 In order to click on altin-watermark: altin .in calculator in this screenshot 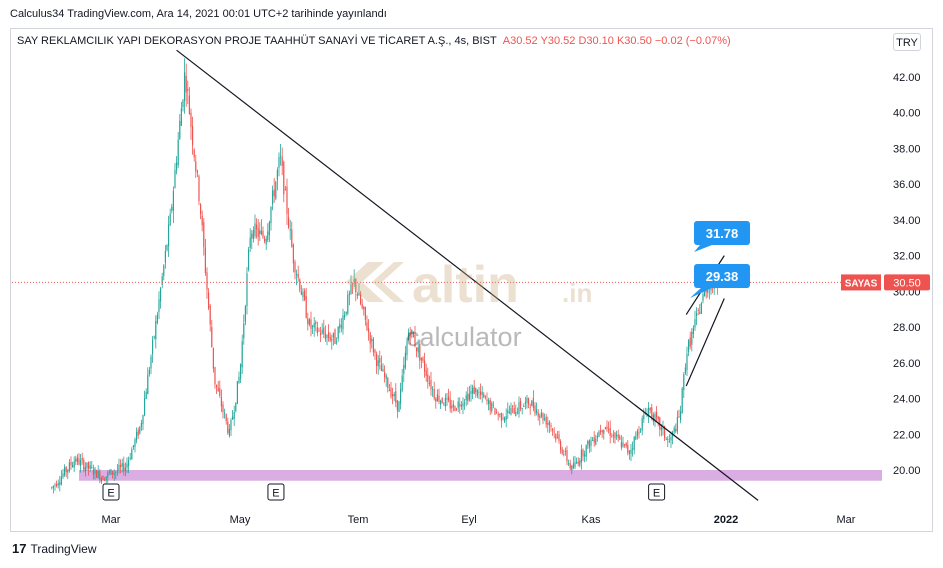, I will do `click(469, 304)`.